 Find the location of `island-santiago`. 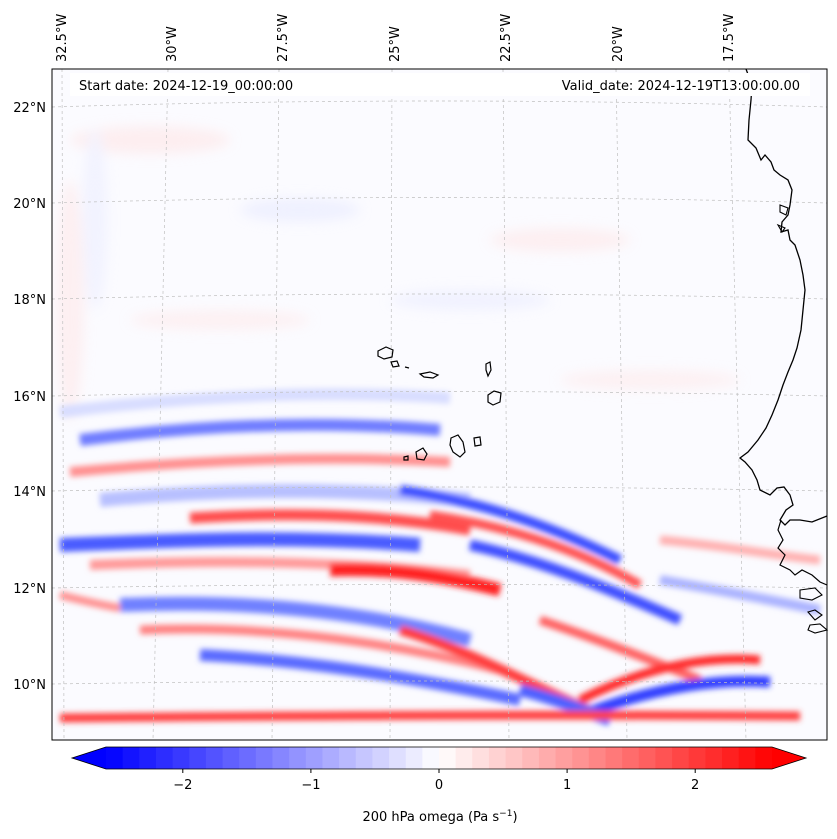

island-santiago is located at coordinates (457, 446).